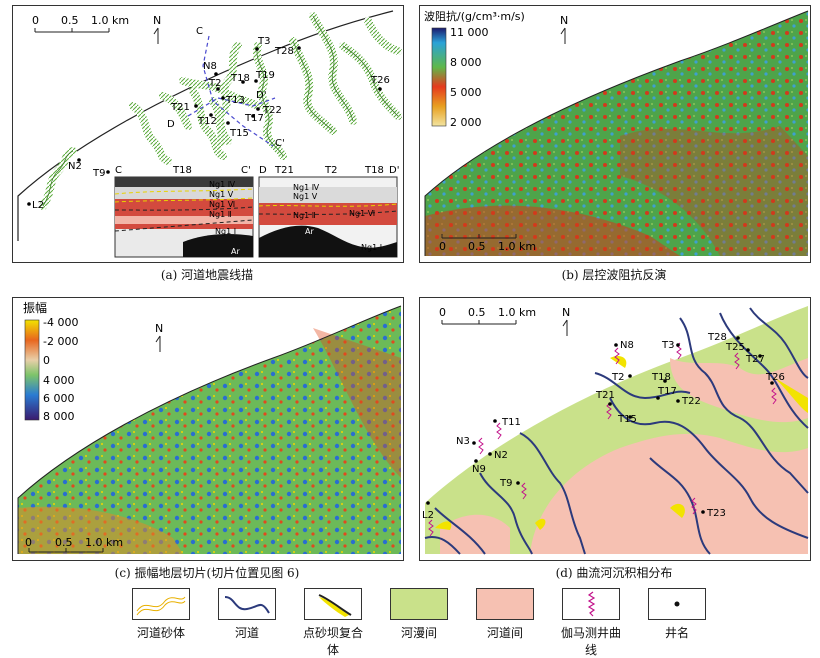 The image size is (820, 658). What do you see at coordinates (564, 29) in the screenshot?
I see `north-arrow-b: N` at bounding box center [564, 29].